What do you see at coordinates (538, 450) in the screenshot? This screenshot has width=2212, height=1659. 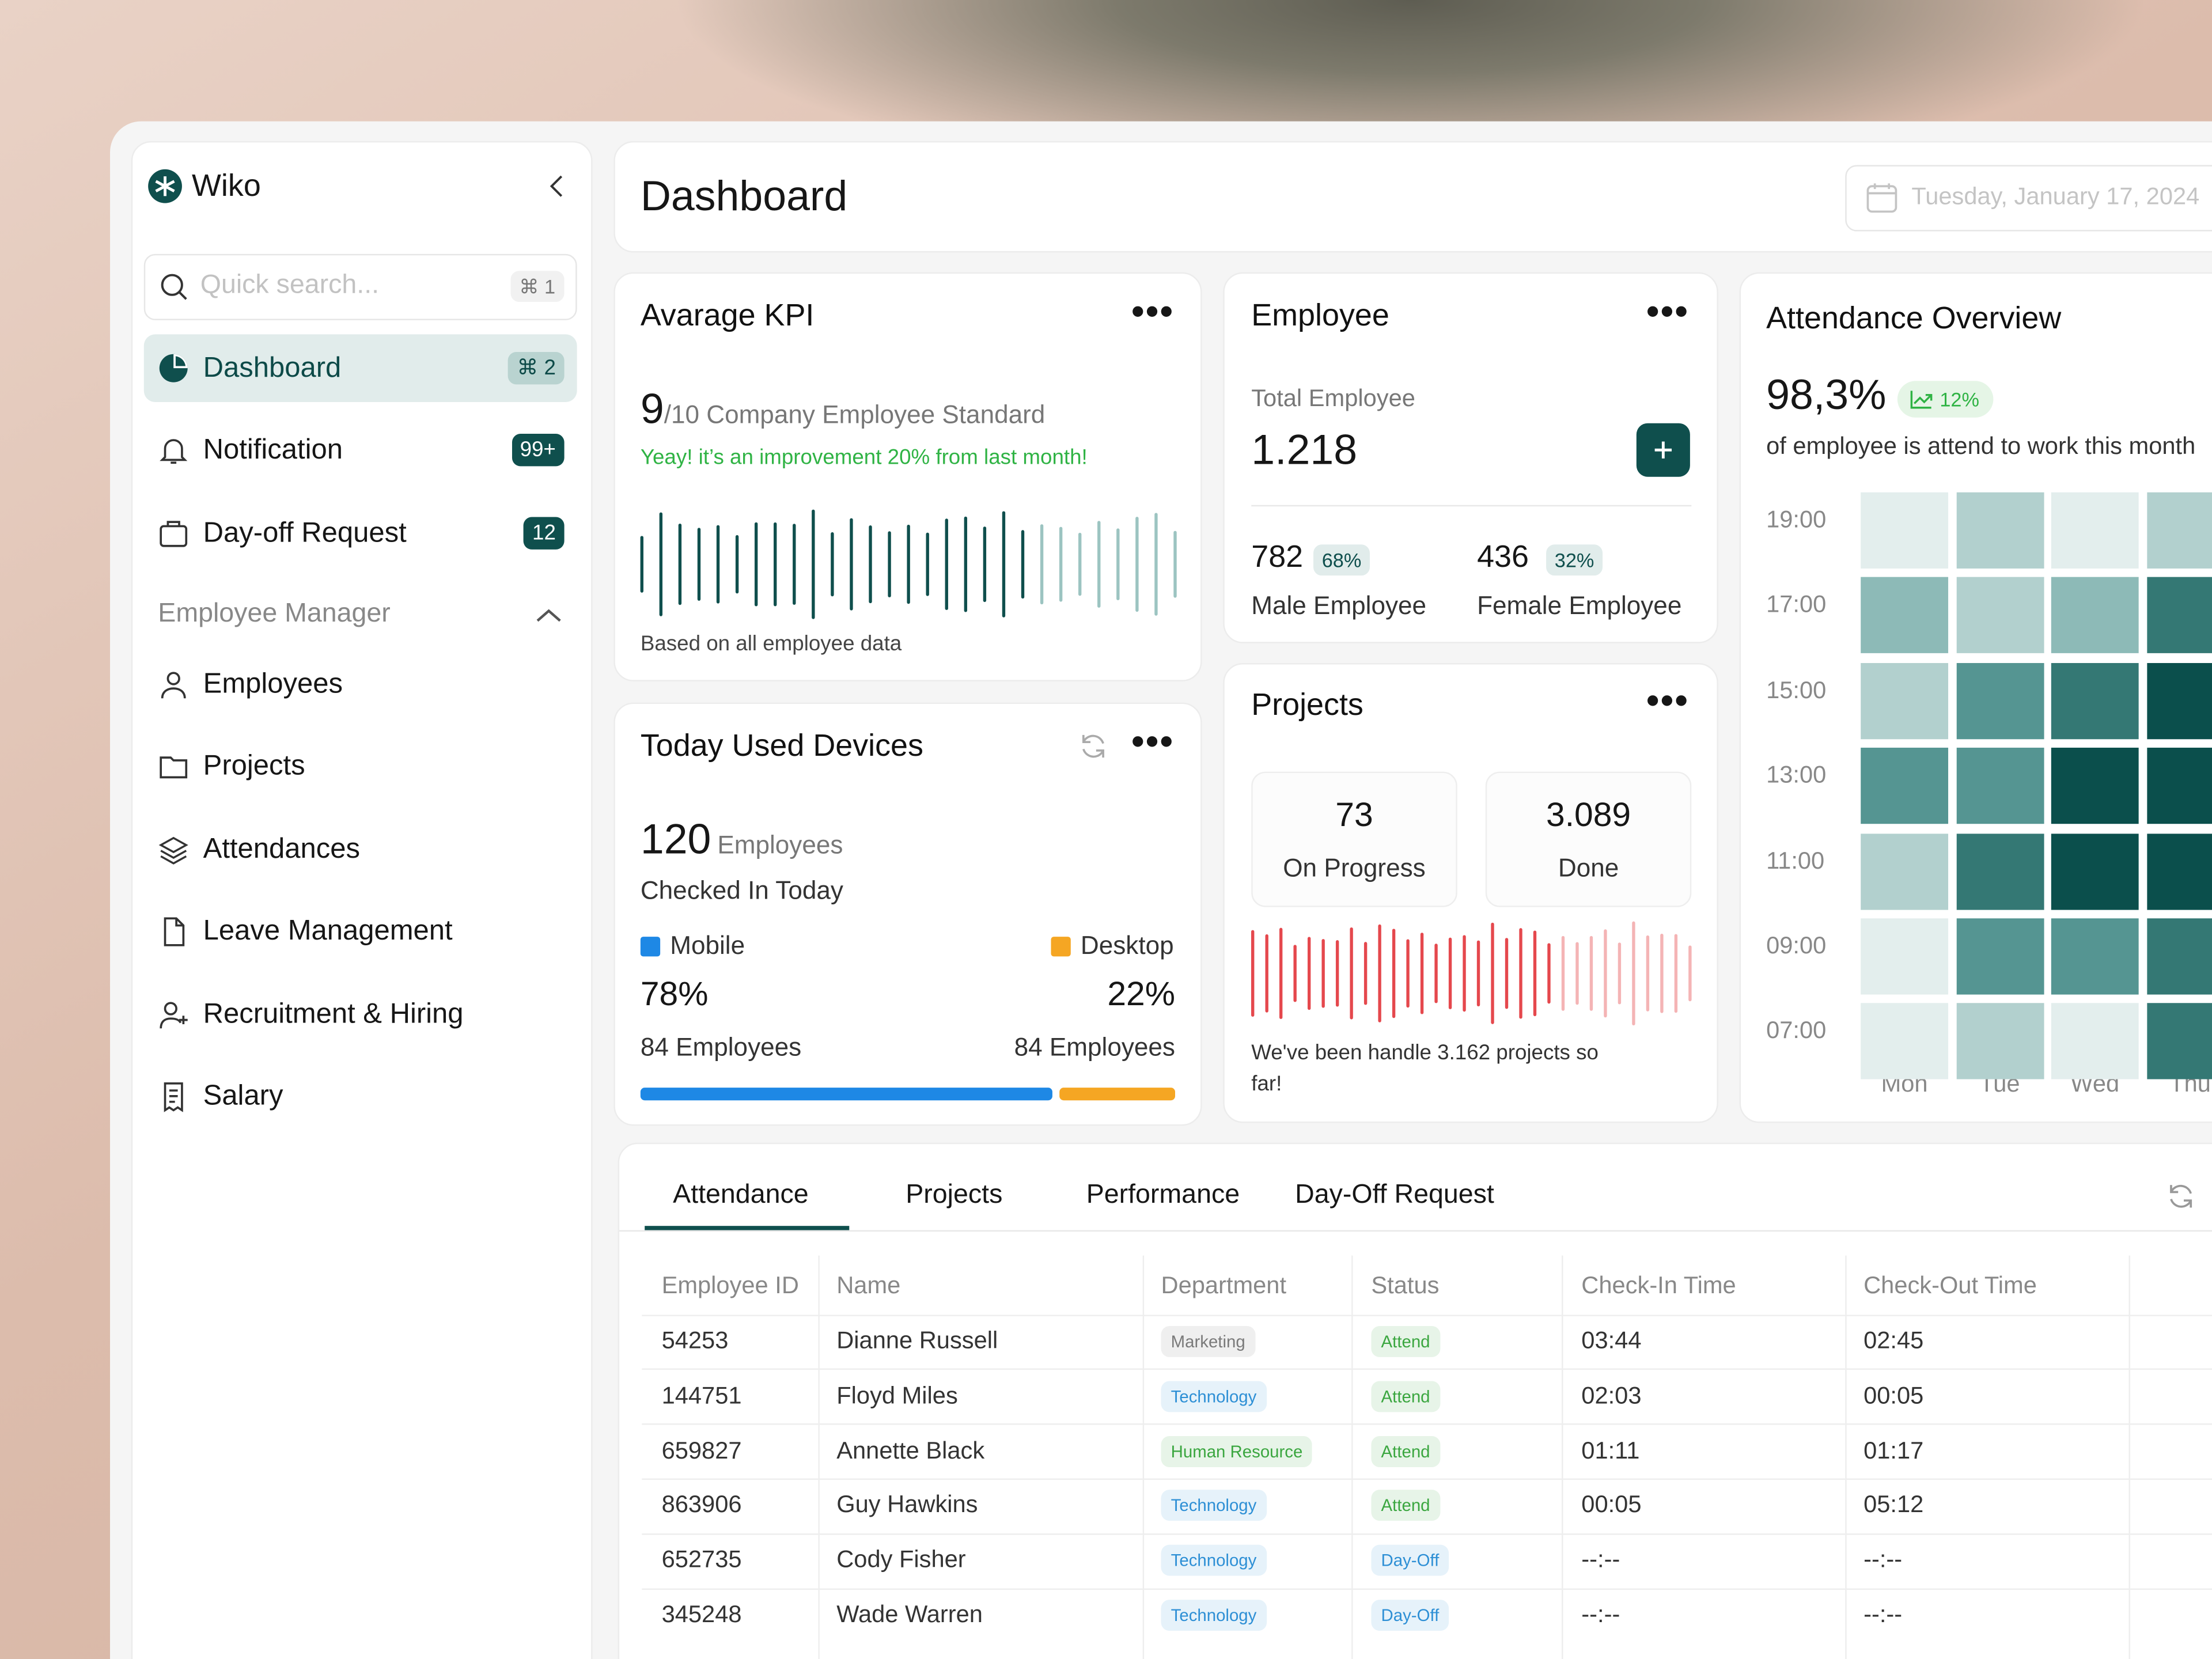 I see `nav-badge: 99+` at bounding box center [538, 450].